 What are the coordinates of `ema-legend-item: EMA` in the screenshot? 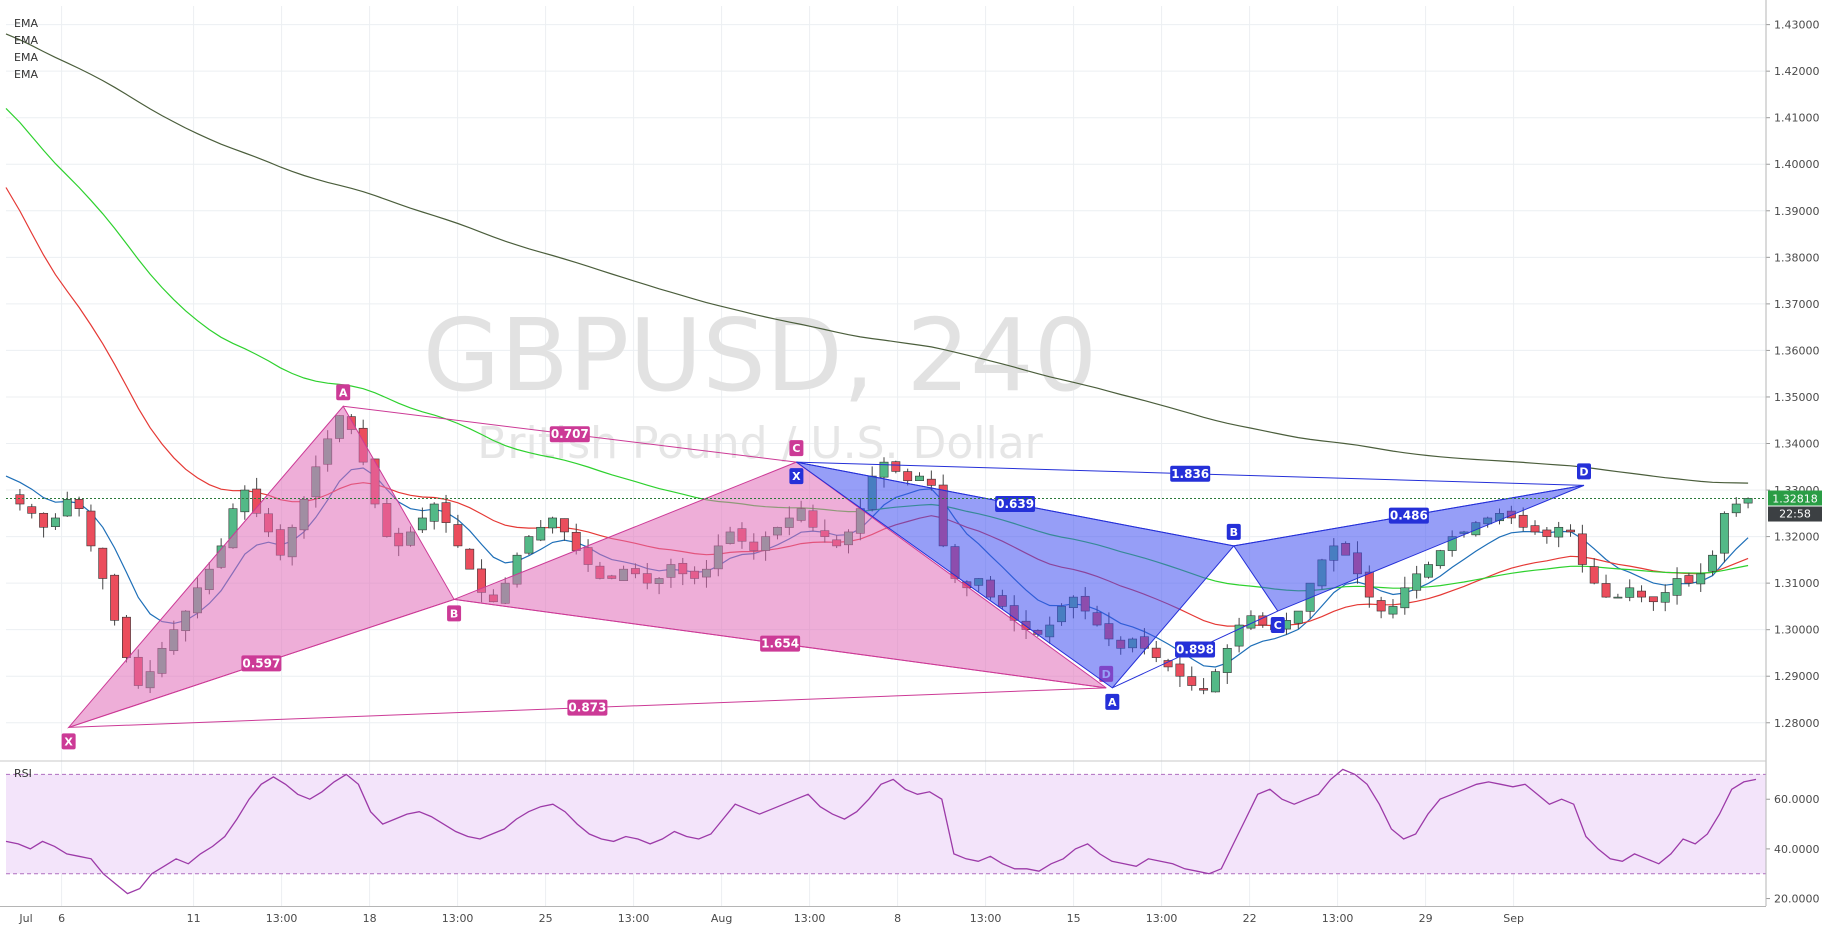 It's located at (26, 40).